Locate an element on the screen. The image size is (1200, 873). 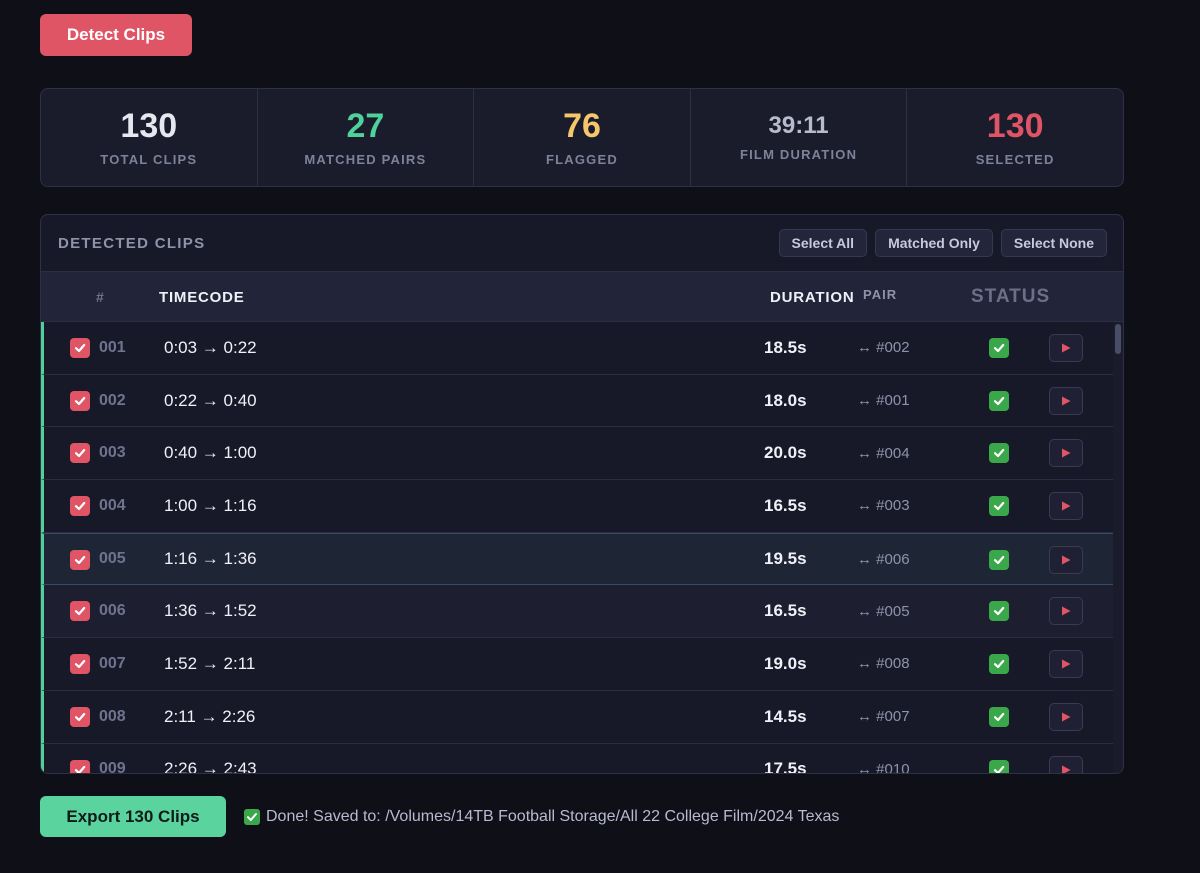
detect-clips-button: Detect Clips is located at coordinates (116, 35).